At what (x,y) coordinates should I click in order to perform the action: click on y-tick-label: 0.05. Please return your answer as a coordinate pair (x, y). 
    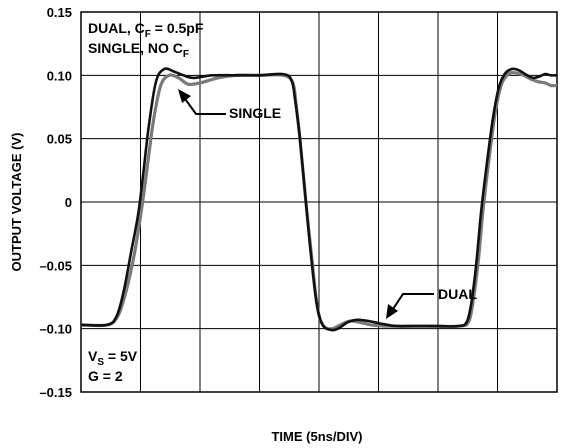
    Looking at the image, I should click on (59, 139).